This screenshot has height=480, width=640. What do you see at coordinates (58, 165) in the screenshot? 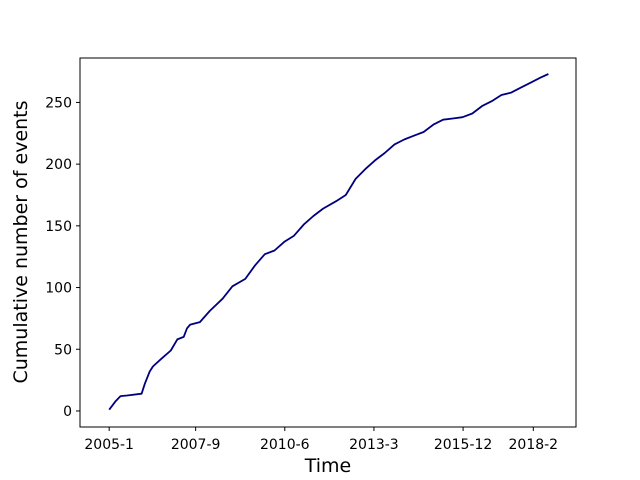
I see `y-tick-label: 200` at bounding box center [58, 165].